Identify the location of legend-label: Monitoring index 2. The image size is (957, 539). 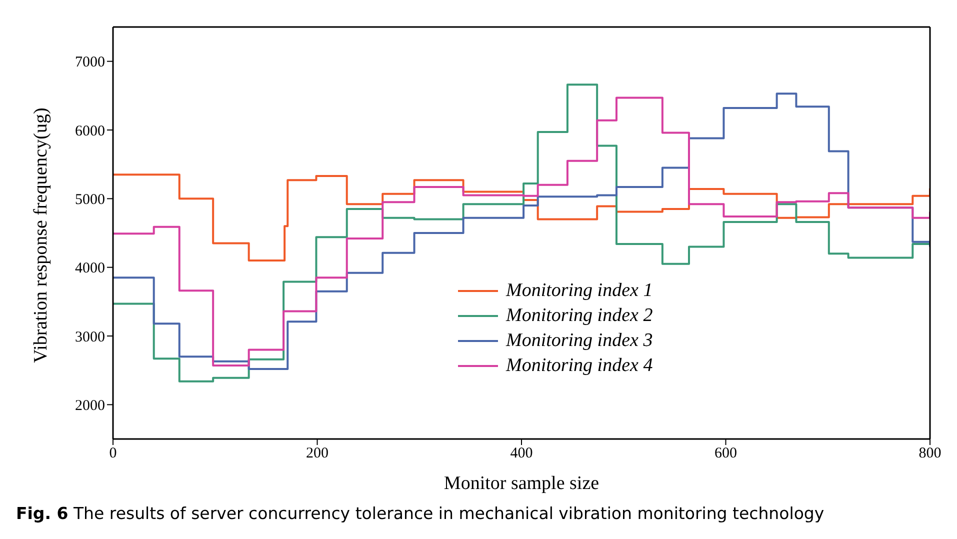
(579, 315).